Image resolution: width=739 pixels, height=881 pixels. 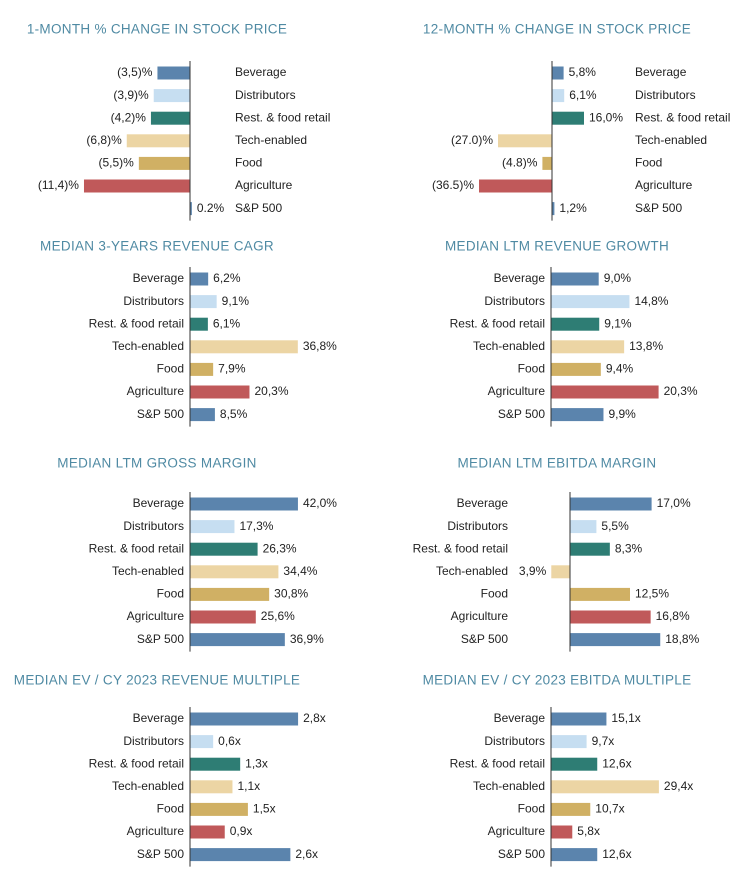 What do you see at coordinates (557, 29) in the screenshot?
I see `chart-title: 12-MONTH % CHANGE IN STOCK PRICE` at bounding box center [557, 29].